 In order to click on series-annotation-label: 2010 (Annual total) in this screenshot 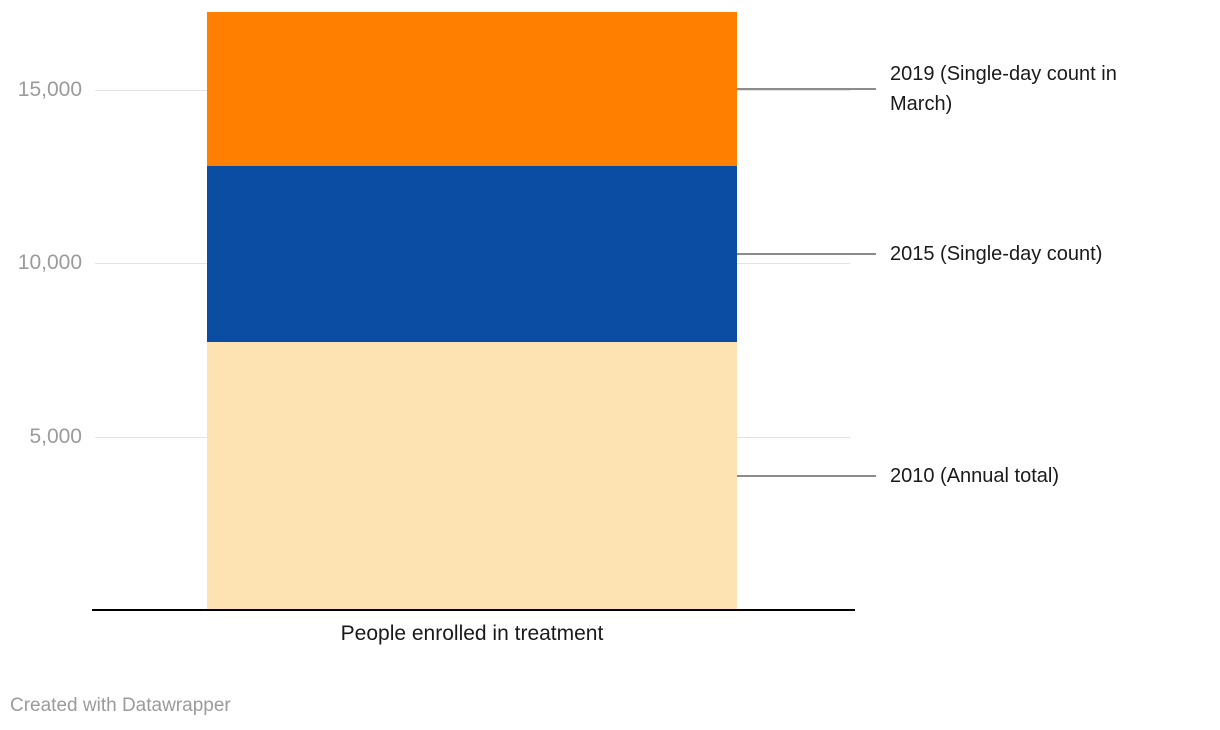, I will do `click(975, 476)`.